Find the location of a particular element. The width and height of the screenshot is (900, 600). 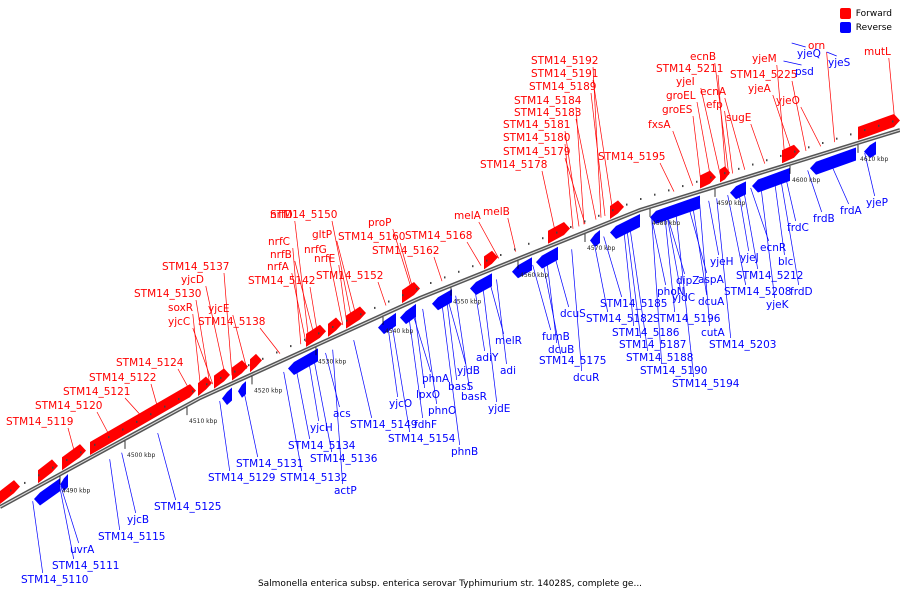

forward-gene-label: yjcC is located at coordinates (179, 322).